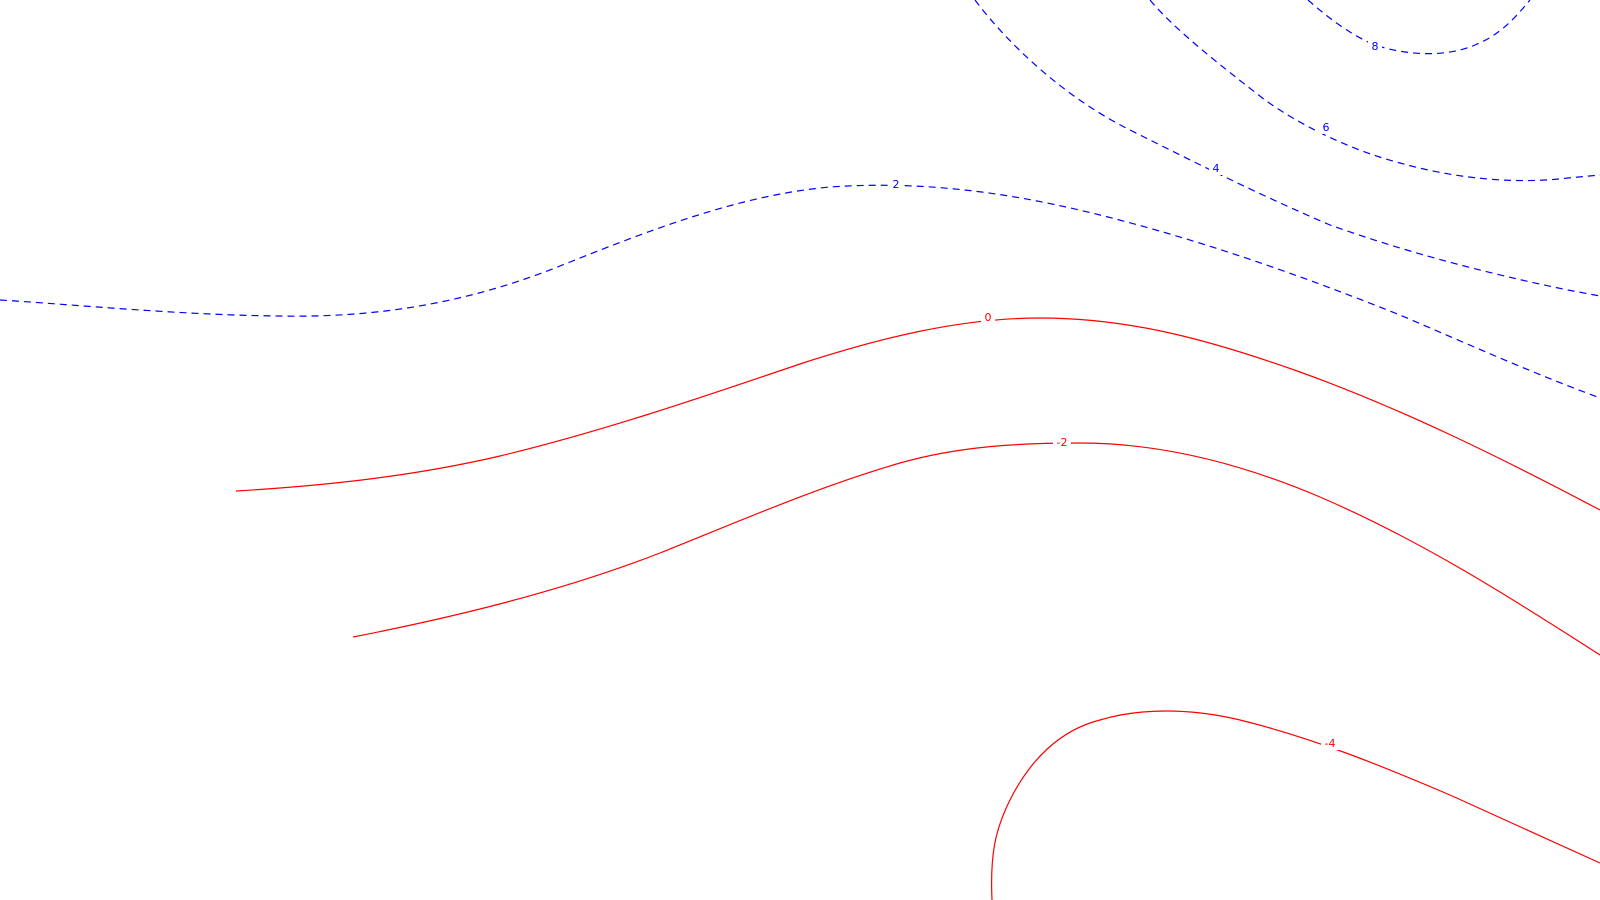 The image size is (1600, 900). What do you see at coordinates (1375, 46) in the screenshot?
I see `contour-label-8: 8` at bounding box center [1375, 46].